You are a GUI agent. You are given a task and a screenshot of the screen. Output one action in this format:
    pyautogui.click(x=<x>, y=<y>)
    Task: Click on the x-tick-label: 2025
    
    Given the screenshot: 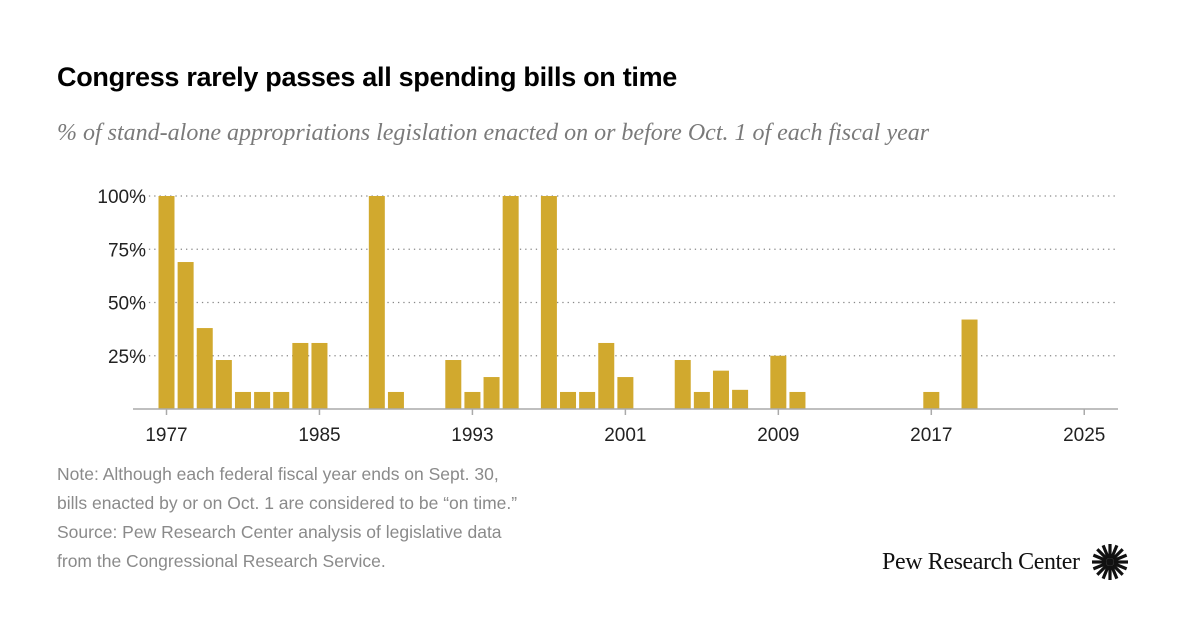 What is the action you would take?
    pyautogui.click(x=1084, y=435)
    